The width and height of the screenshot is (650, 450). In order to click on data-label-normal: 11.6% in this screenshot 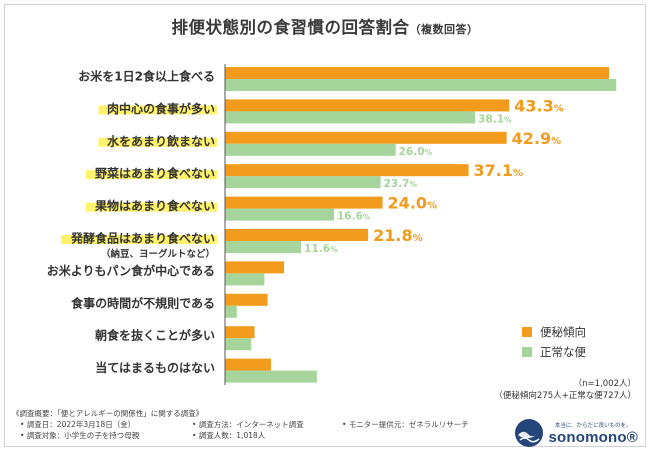, I will do `click(321, 249)`.